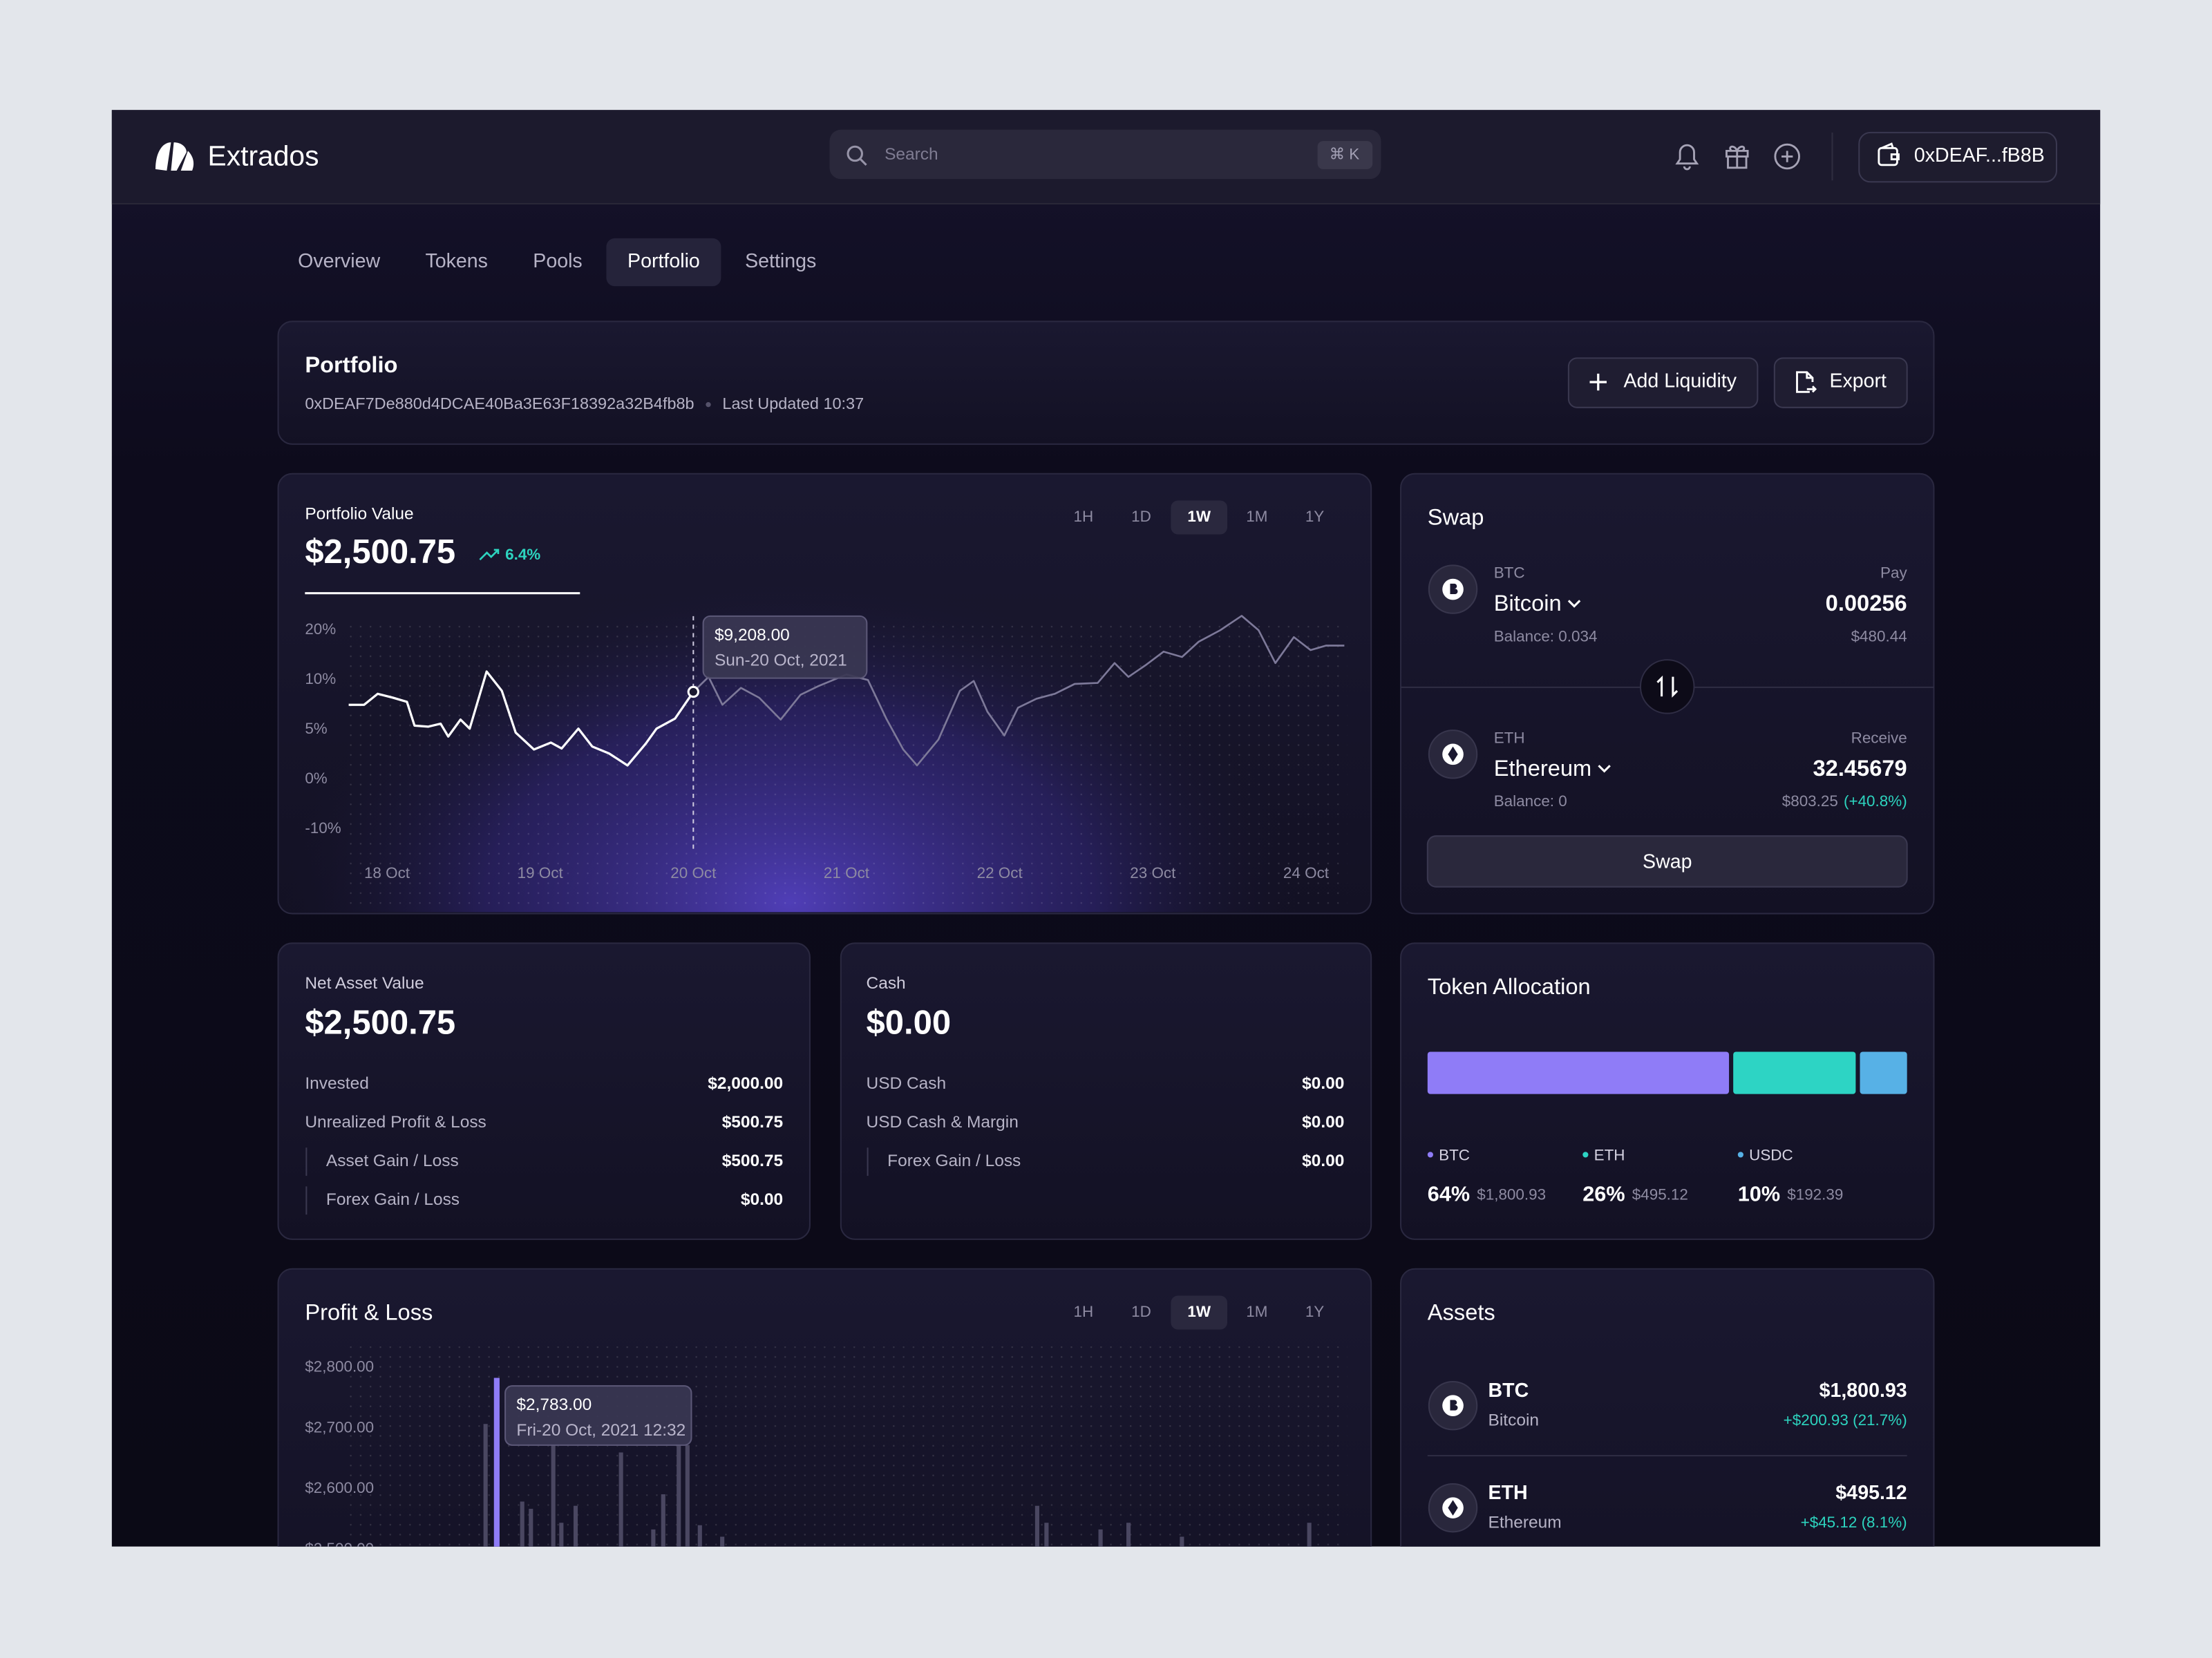 The height and width of the screenshot is (1658, 2212). Describe the element at coordinates (1456, 517) in the screenshot. I see `card-title: Swap` at that location.